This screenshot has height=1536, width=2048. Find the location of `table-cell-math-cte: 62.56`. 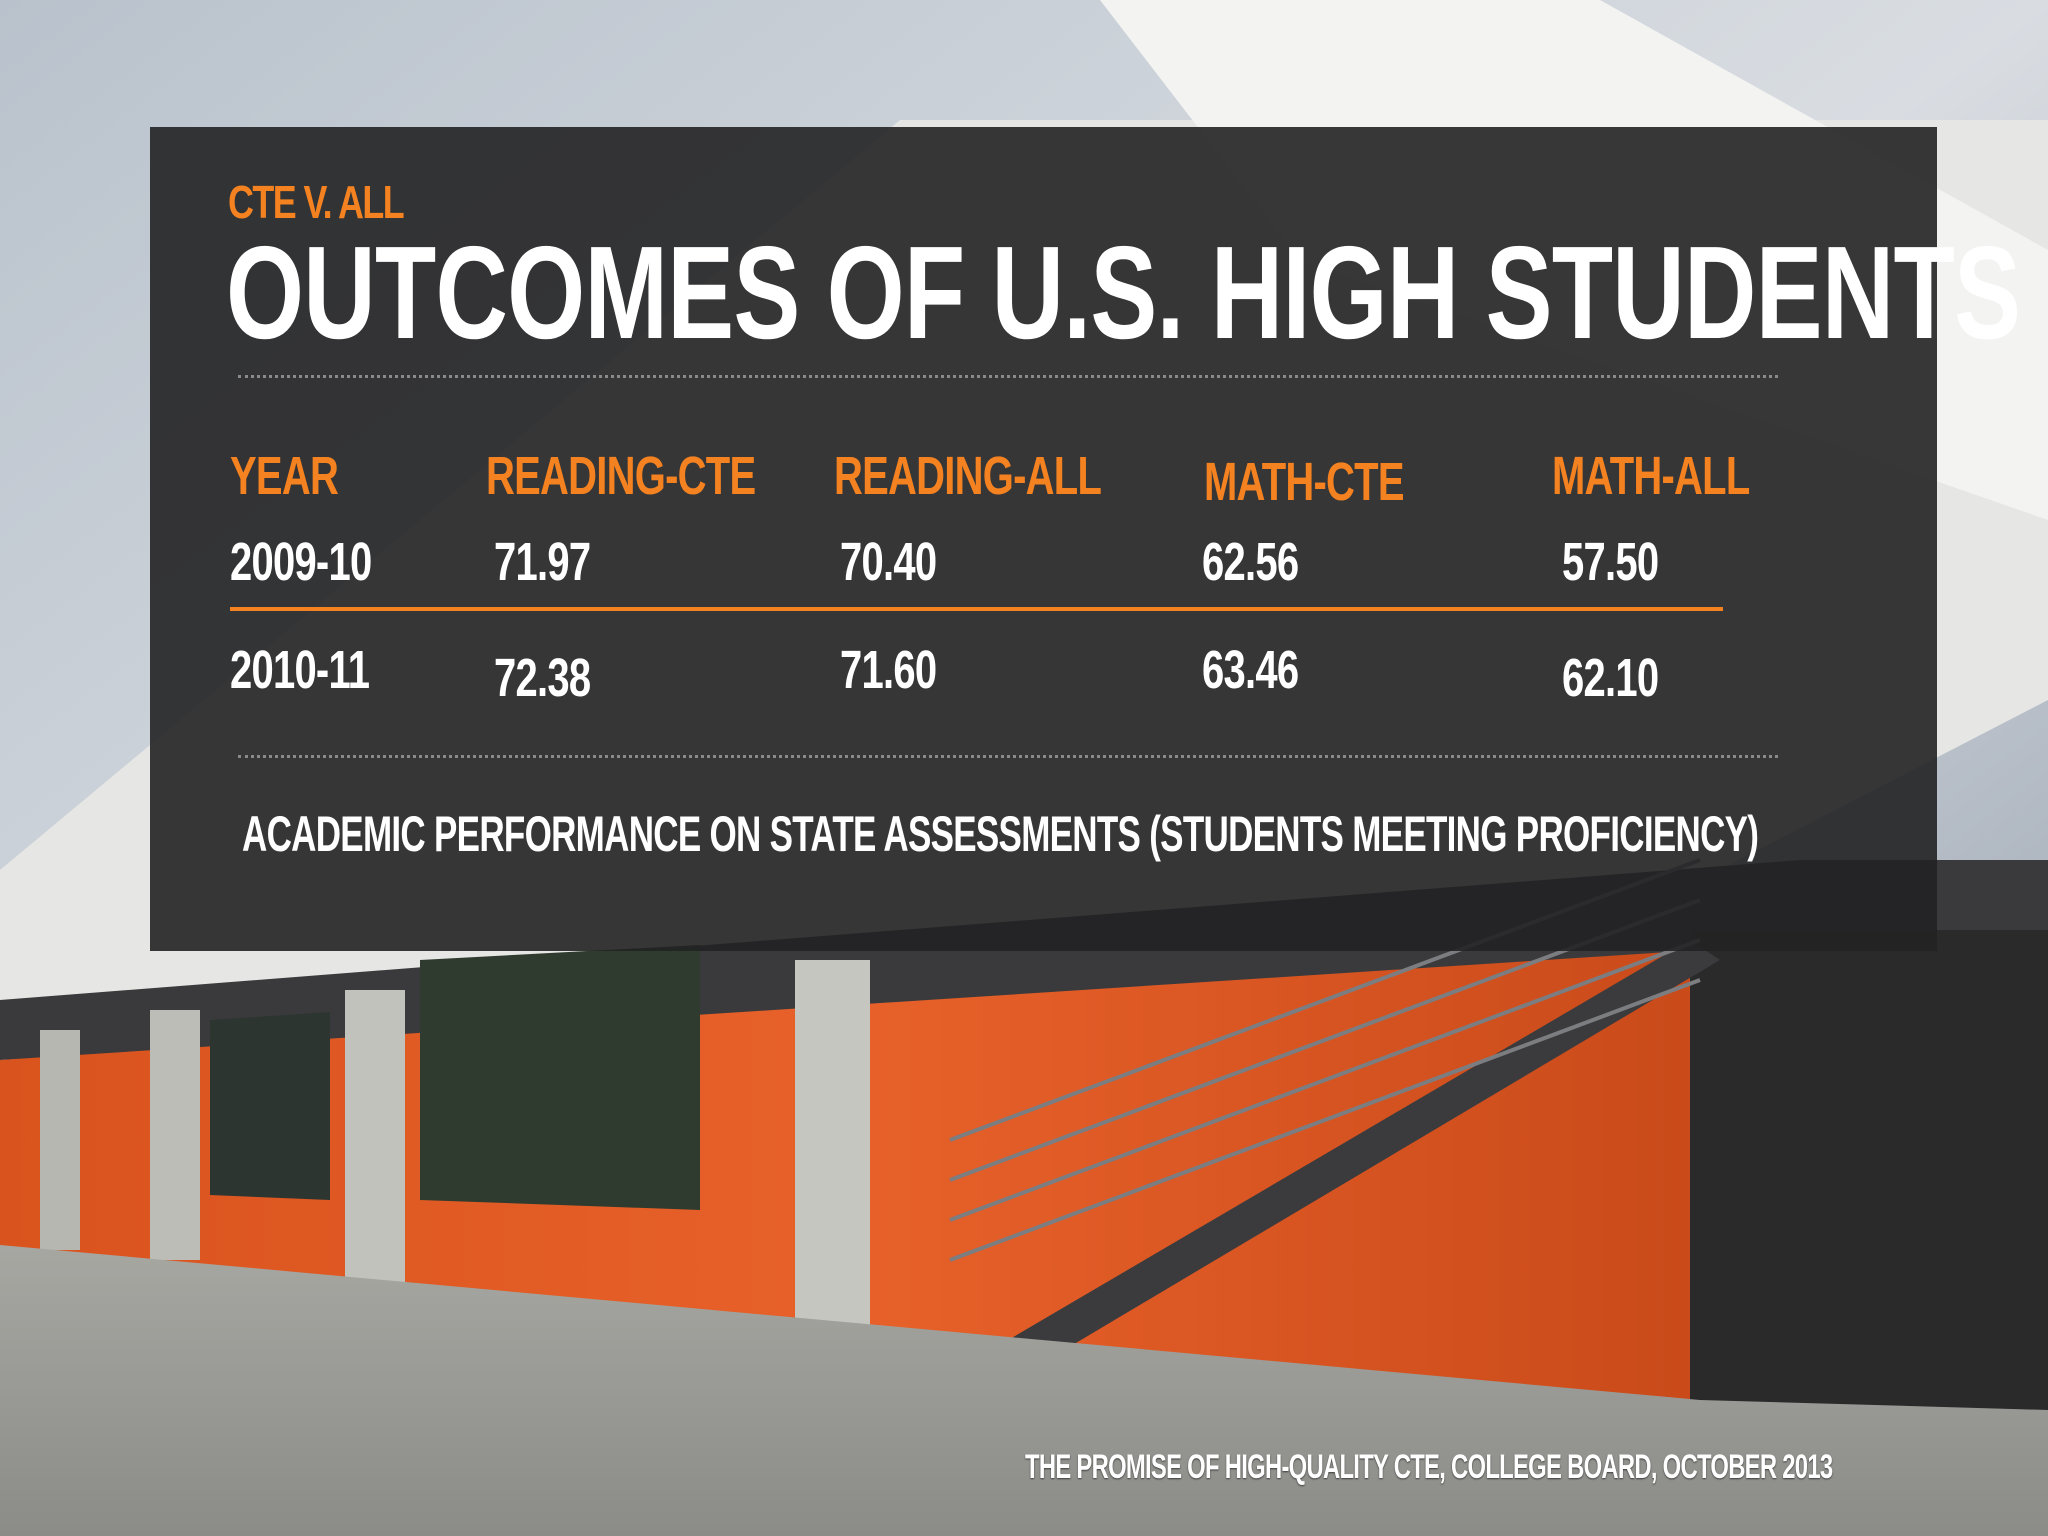

table-cell-math-cte: 62.56 is located at coordinates (1250, 562).